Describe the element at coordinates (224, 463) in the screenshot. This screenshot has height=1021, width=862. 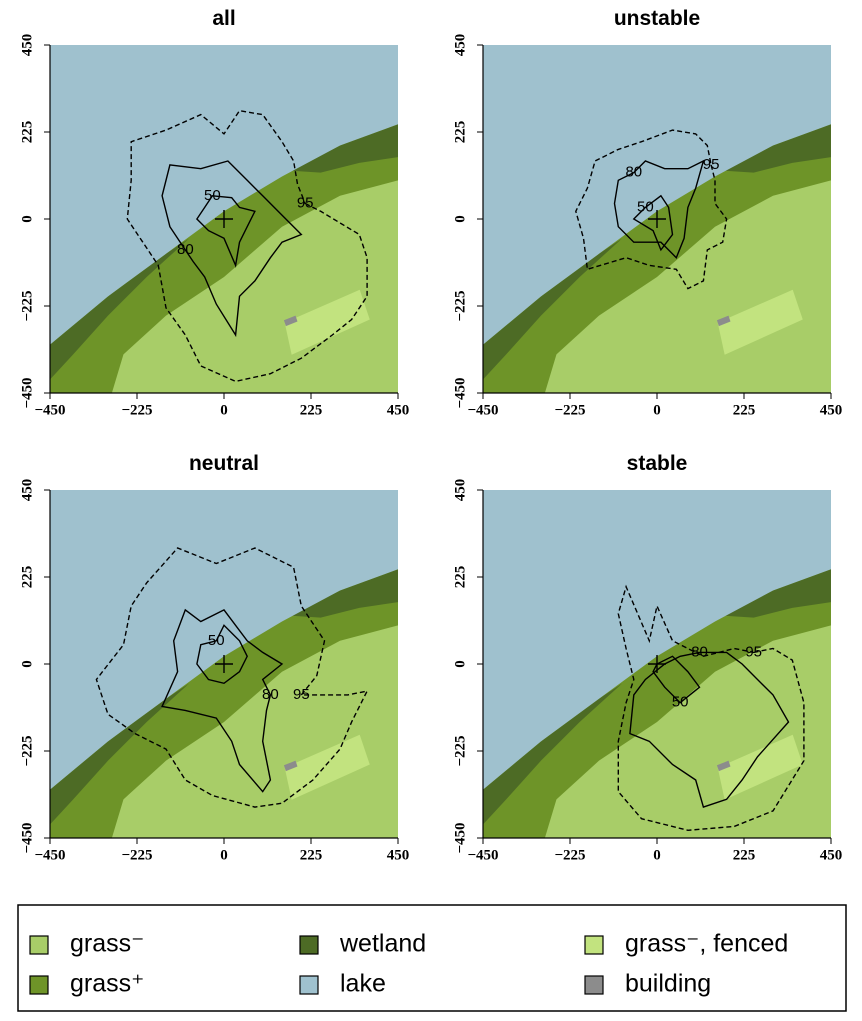
I see `panel-title: neutral` at that location.